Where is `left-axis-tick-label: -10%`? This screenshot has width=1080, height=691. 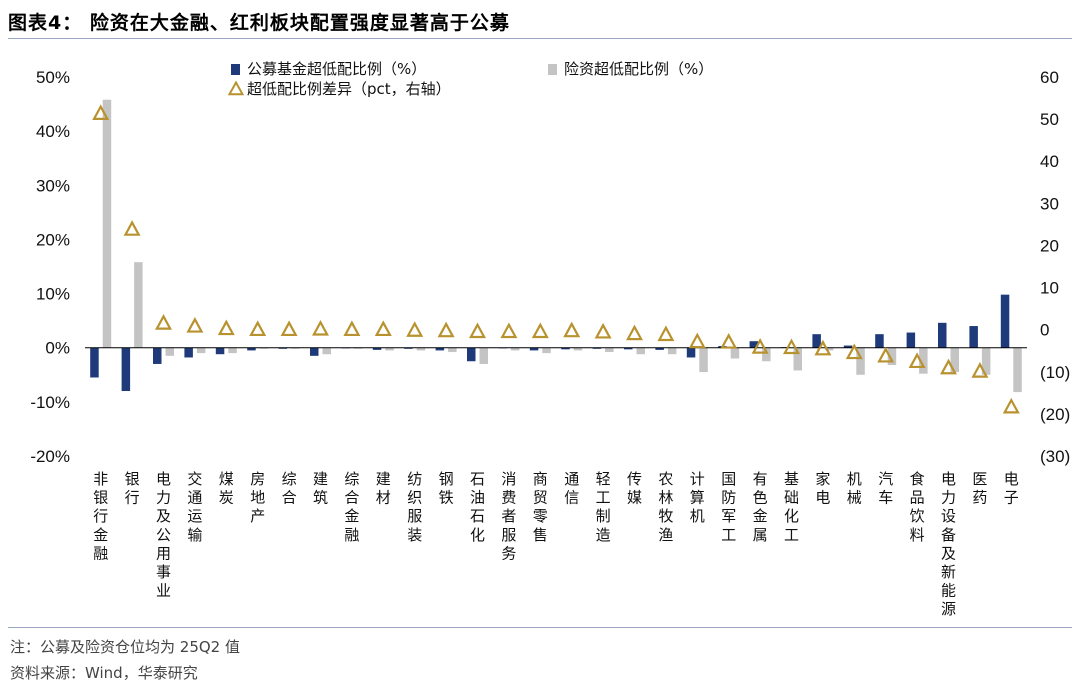 left-axis-tick-label: -10% is located at coordinates (50, 402).